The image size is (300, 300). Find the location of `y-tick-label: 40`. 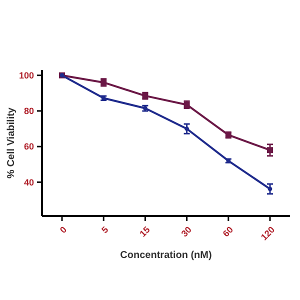

y-tick-label: 40 is located at coordinates (29, 182).